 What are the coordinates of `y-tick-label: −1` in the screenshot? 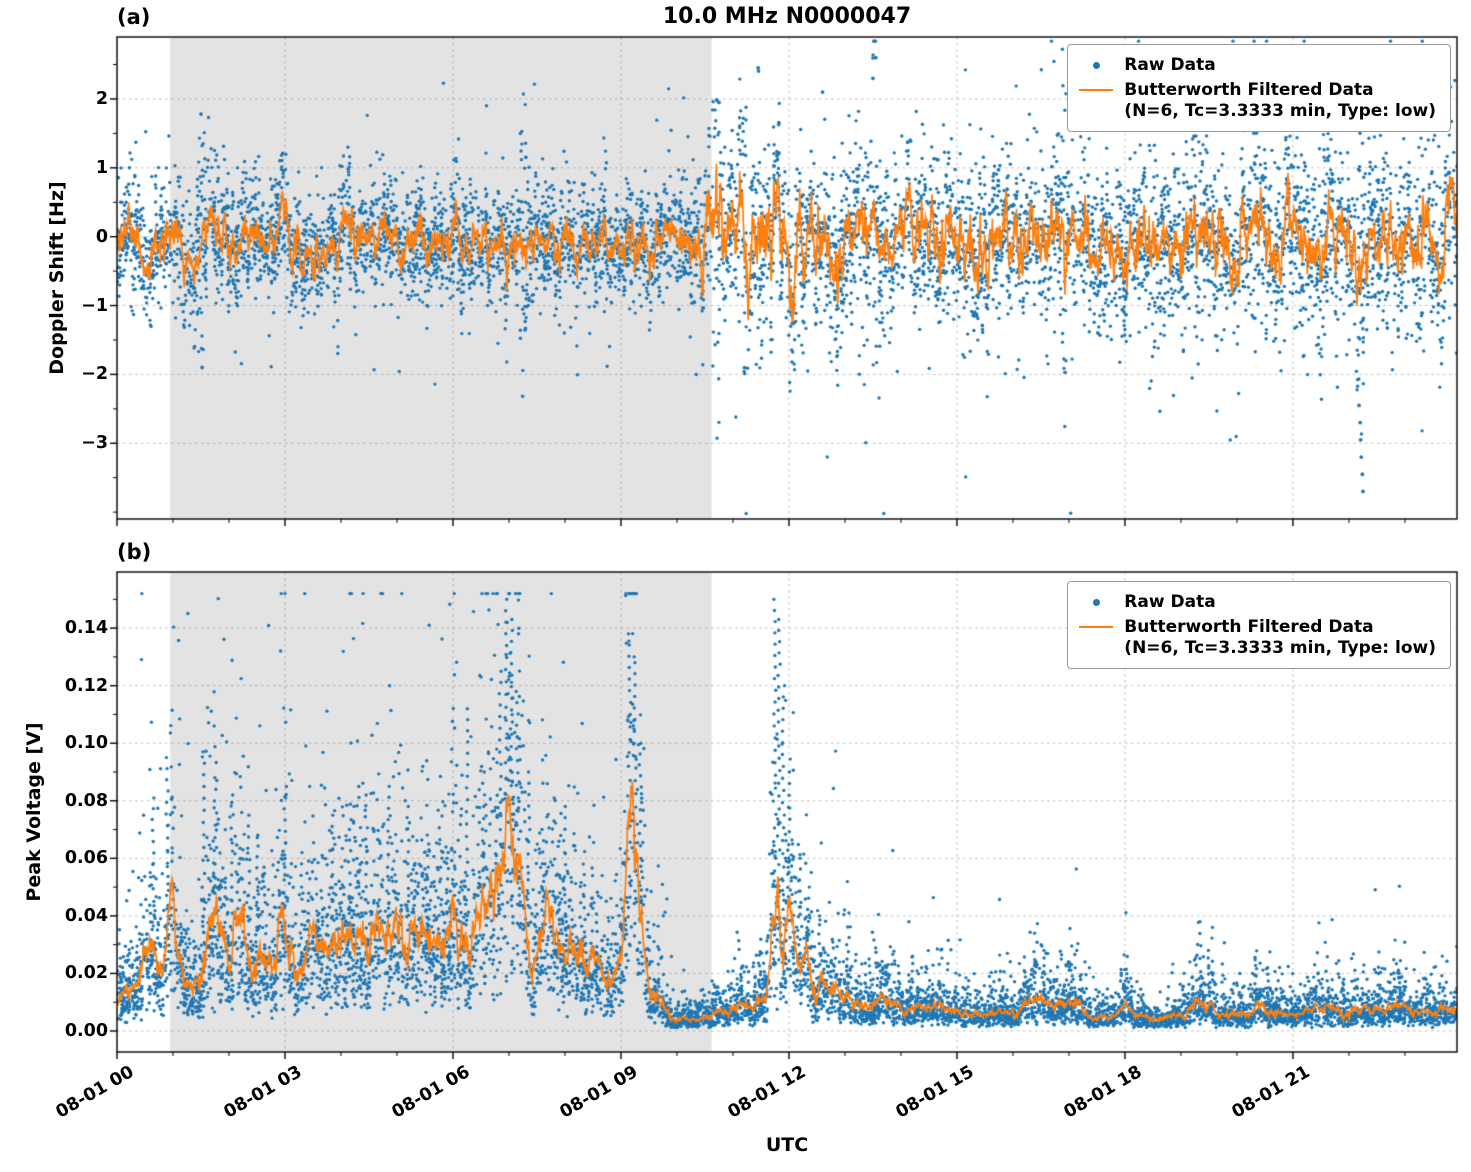 It's located at (94, 305).